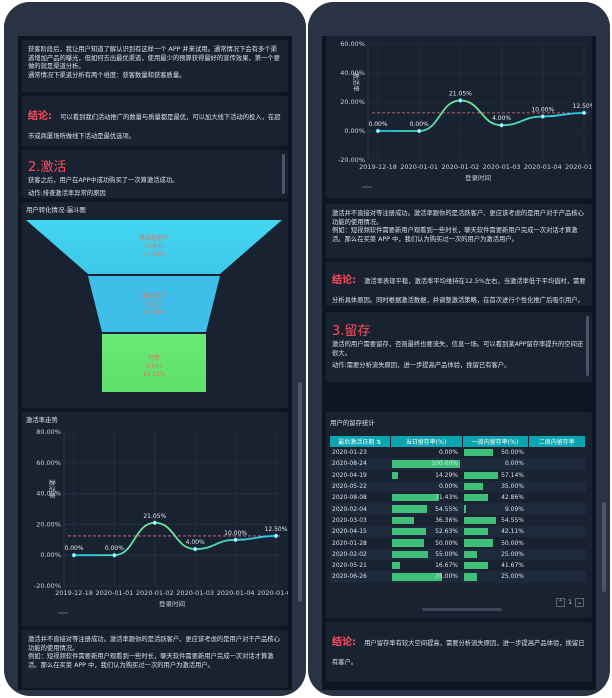 This screenshot has height=698, width=612. Describe the element at coordinates (153, 366) in the screenshot. I see `funnel-stage-3-count: 3,844` at that location.